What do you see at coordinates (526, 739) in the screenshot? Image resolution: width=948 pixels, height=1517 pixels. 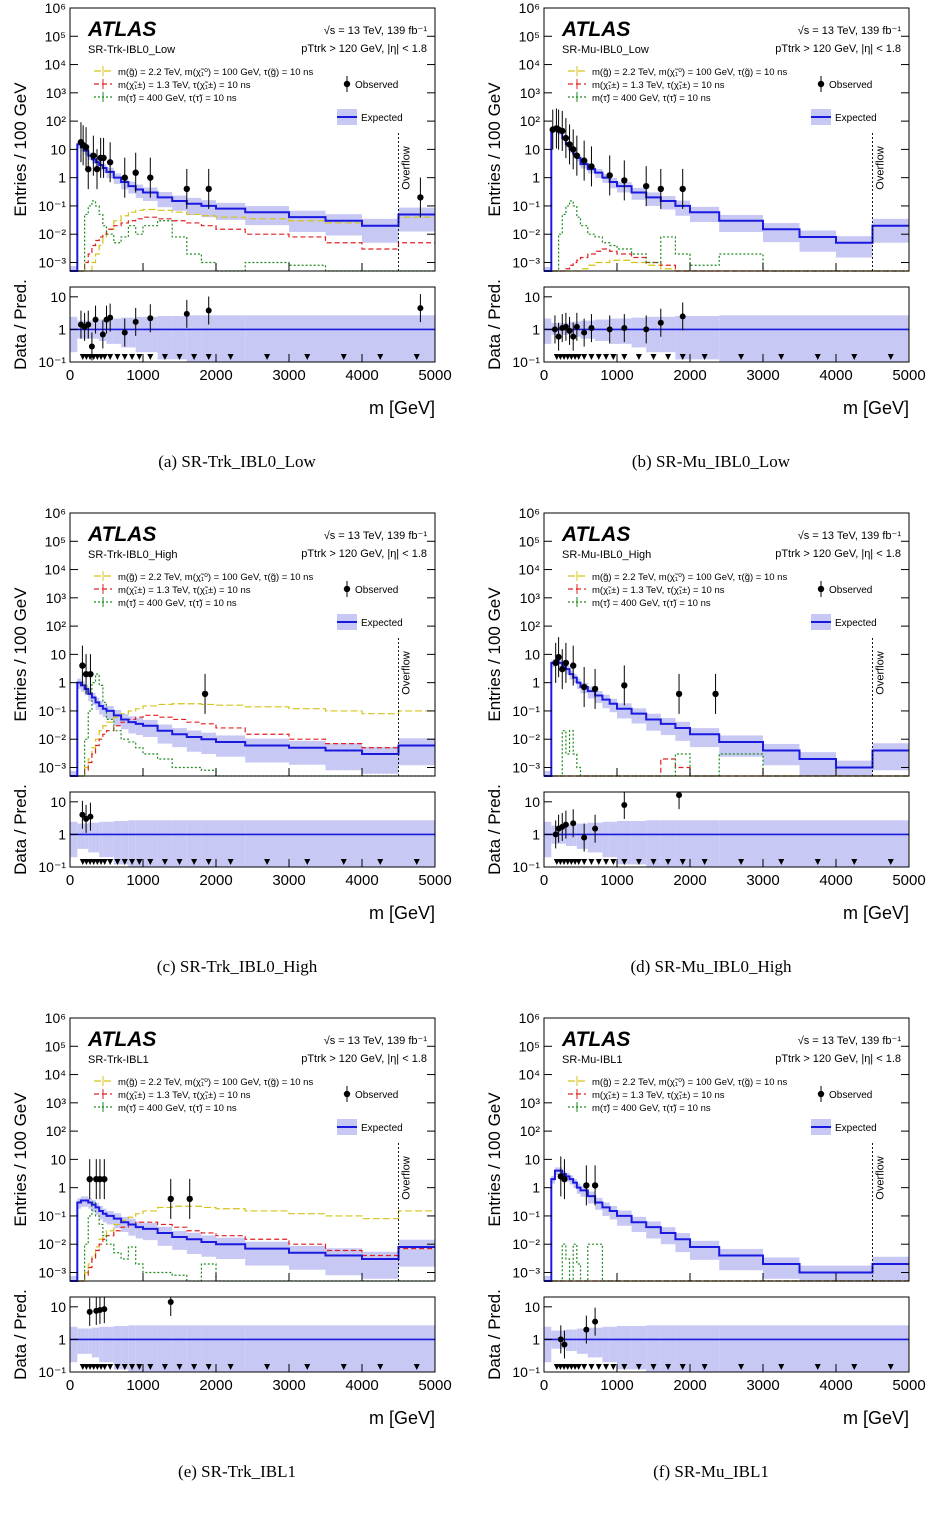 I see `y-tick-label: 10⁻²` at bounding box center [526, 739].